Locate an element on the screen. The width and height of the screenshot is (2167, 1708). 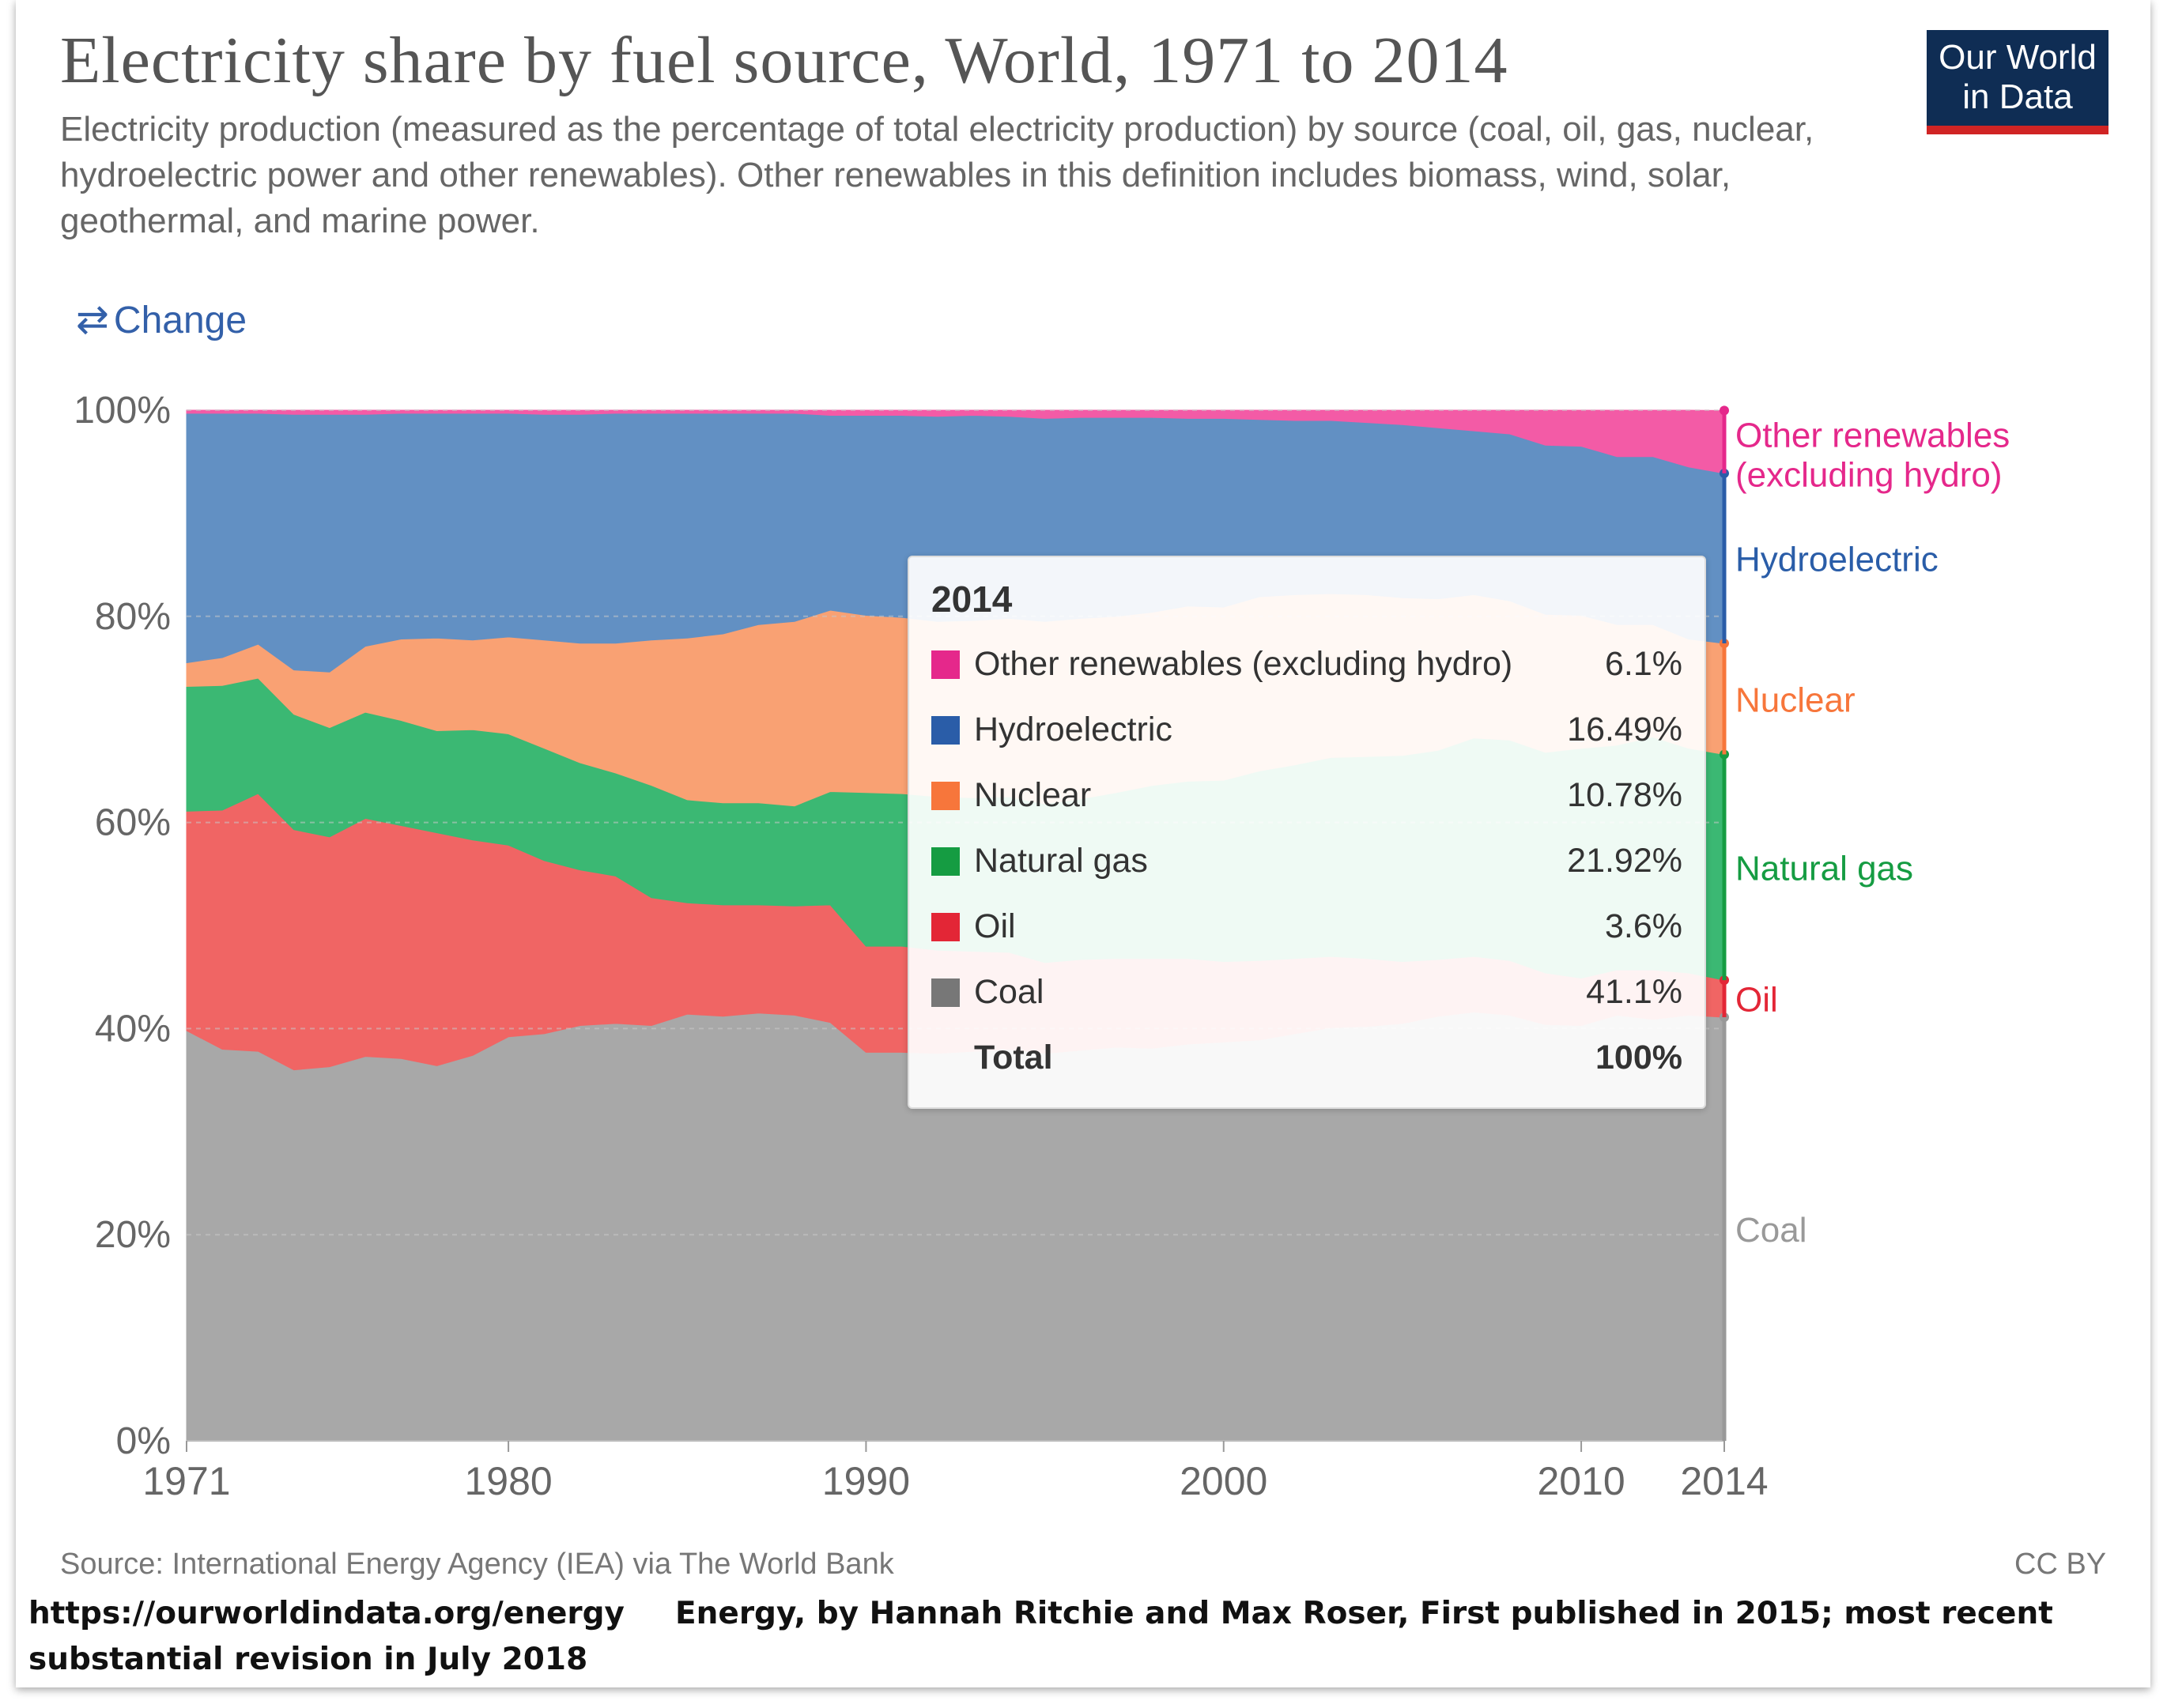
logo-line-2: in Data is located at coordinates (2017, 96).